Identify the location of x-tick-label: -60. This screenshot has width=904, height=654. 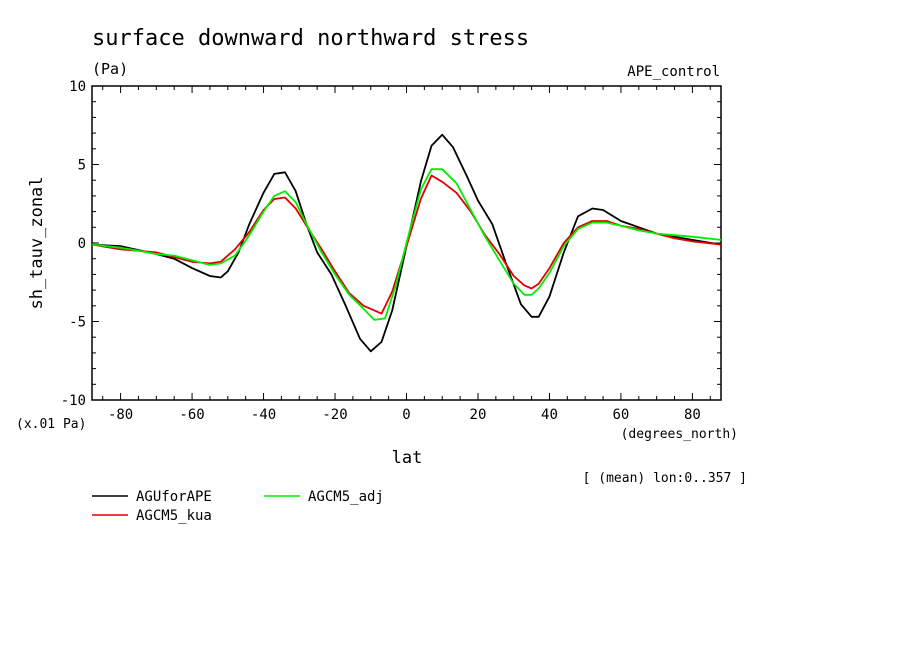
(191, 415).